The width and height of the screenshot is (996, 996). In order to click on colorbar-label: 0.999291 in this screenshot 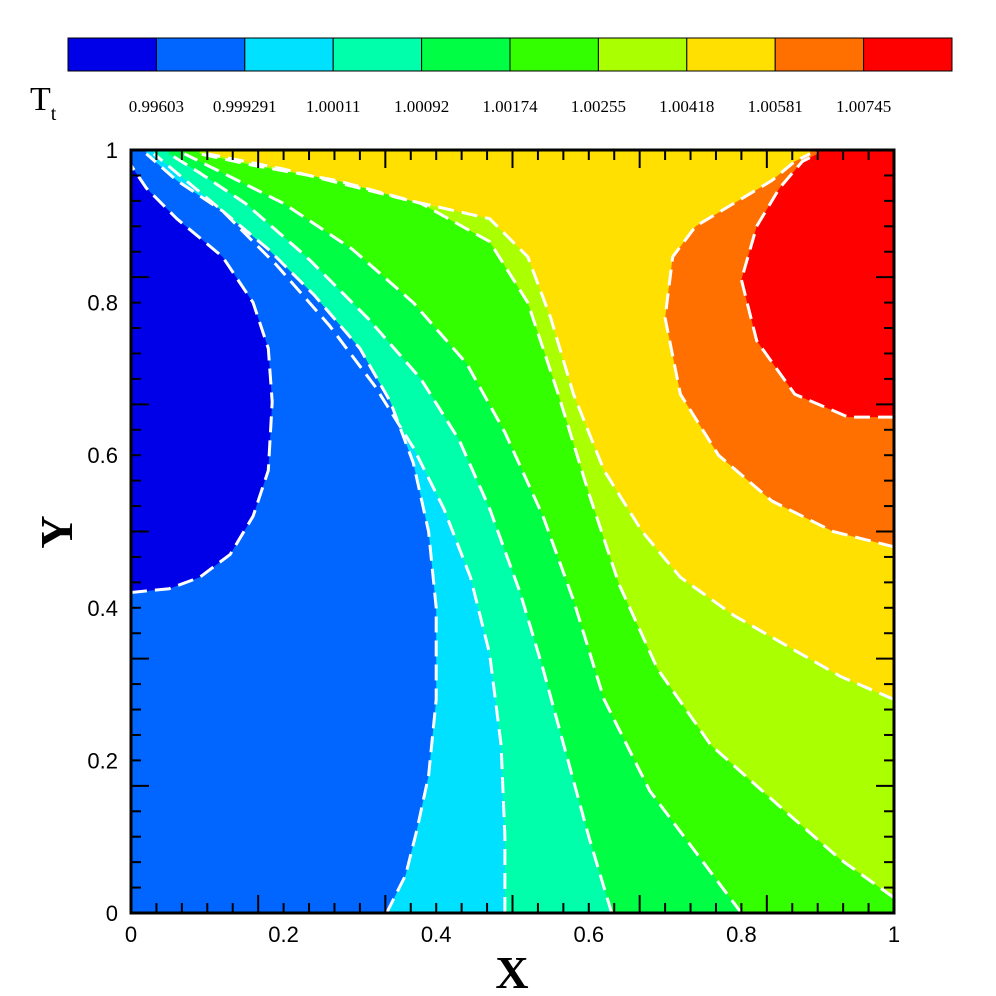, I will do `click(245, 106)`.